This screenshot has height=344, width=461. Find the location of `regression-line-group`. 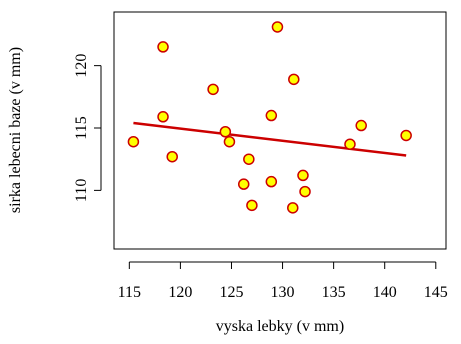

regression-line-group is located at coordinates (270, 139).